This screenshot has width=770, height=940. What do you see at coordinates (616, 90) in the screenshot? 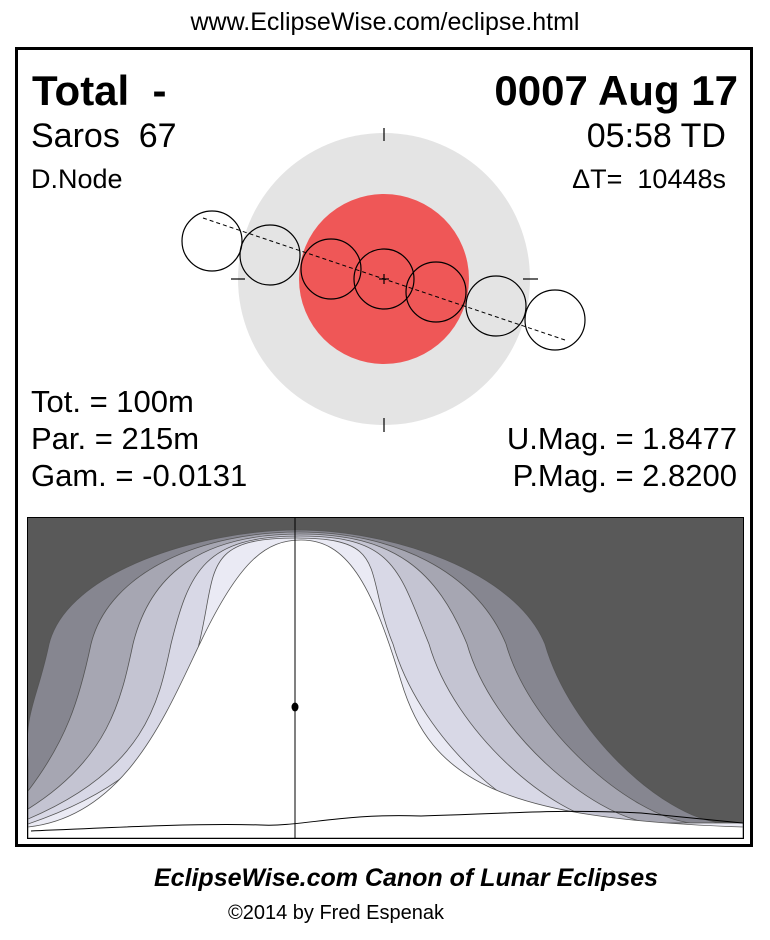
I see `eclipse-date: 0007 Aug 17` at bounding box center [616, 90].